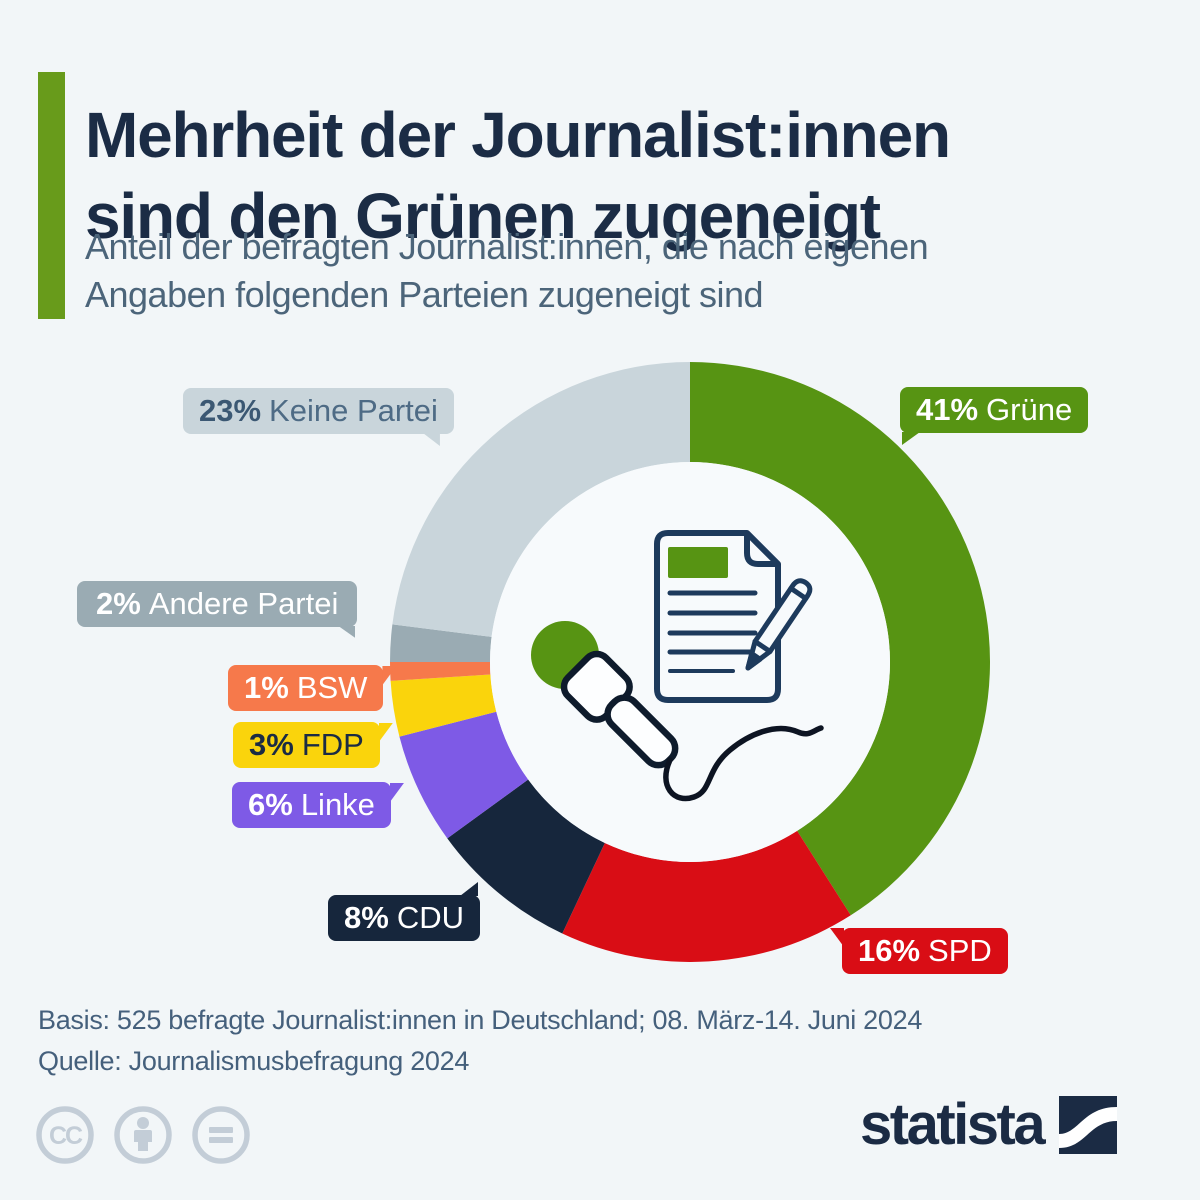 This screenshot has width=1200, height=1200. What do you see at coordinates (526, 856) in the screenshot?
I see `donut-segment-cdu` at bounding box center [526, 856].